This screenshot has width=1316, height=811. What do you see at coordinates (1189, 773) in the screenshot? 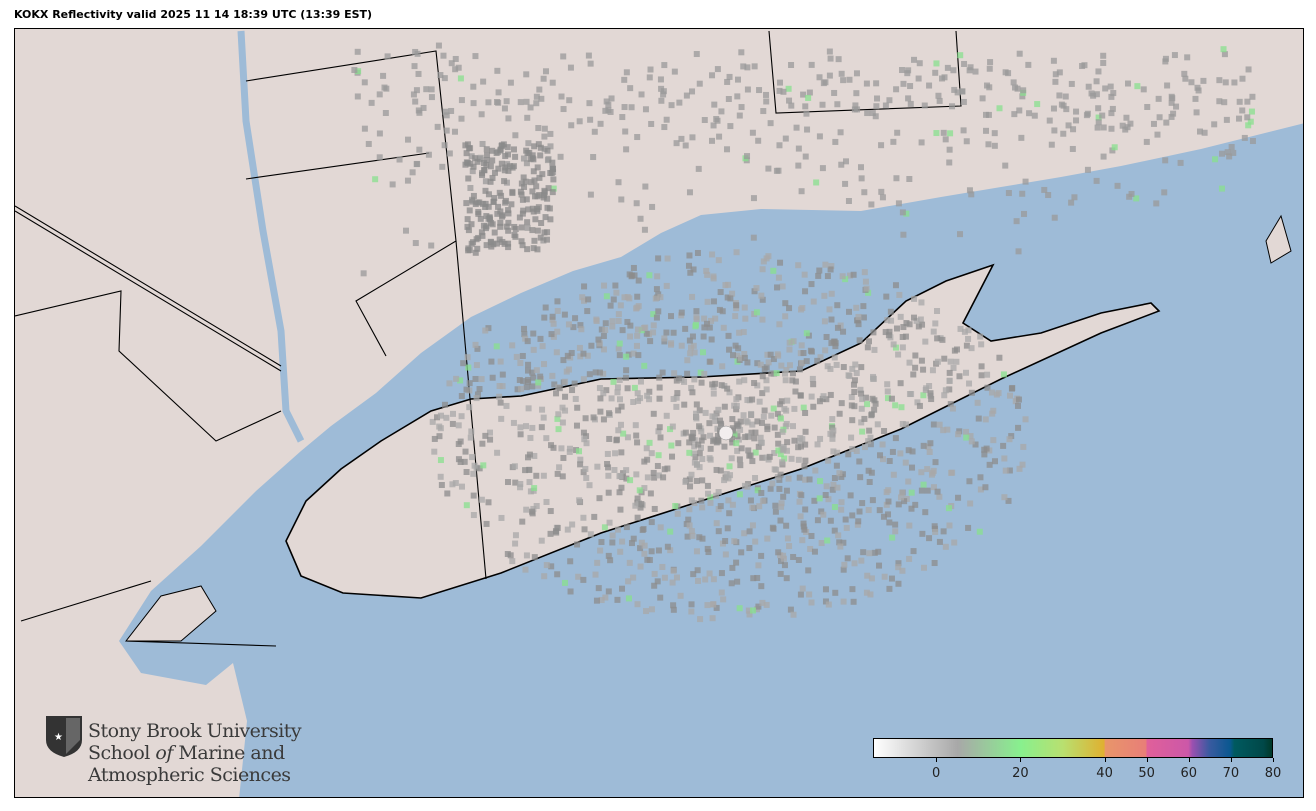
I see `colorbar-tick-label: 60` at bounding box center [1189, 773].